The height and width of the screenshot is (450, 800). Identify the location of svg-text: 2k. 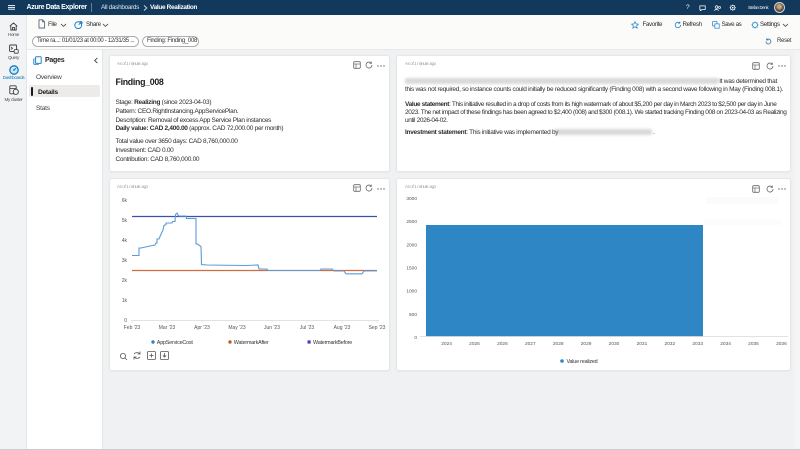
(125, 281).